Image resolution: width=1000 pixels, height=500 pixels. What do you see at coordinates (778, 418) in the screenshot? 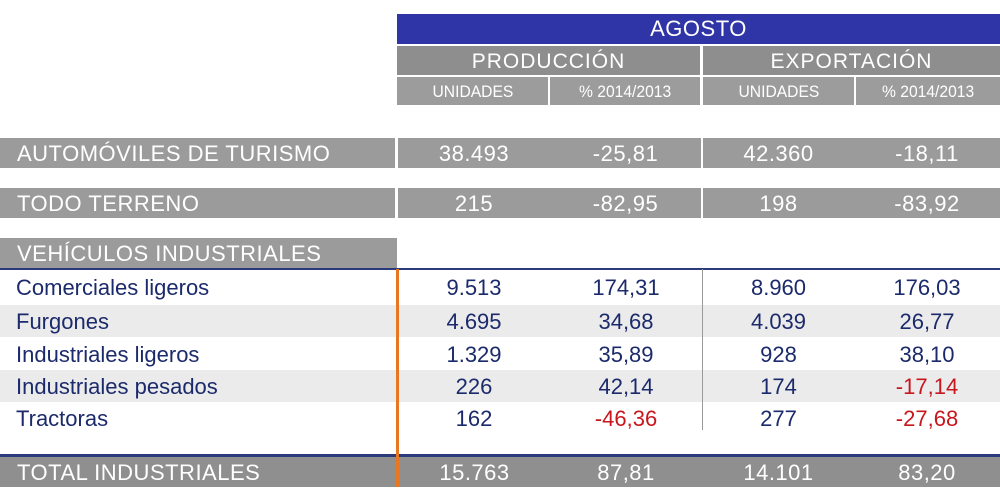
I see `export-units: 277` at bounding box center [778, 418].